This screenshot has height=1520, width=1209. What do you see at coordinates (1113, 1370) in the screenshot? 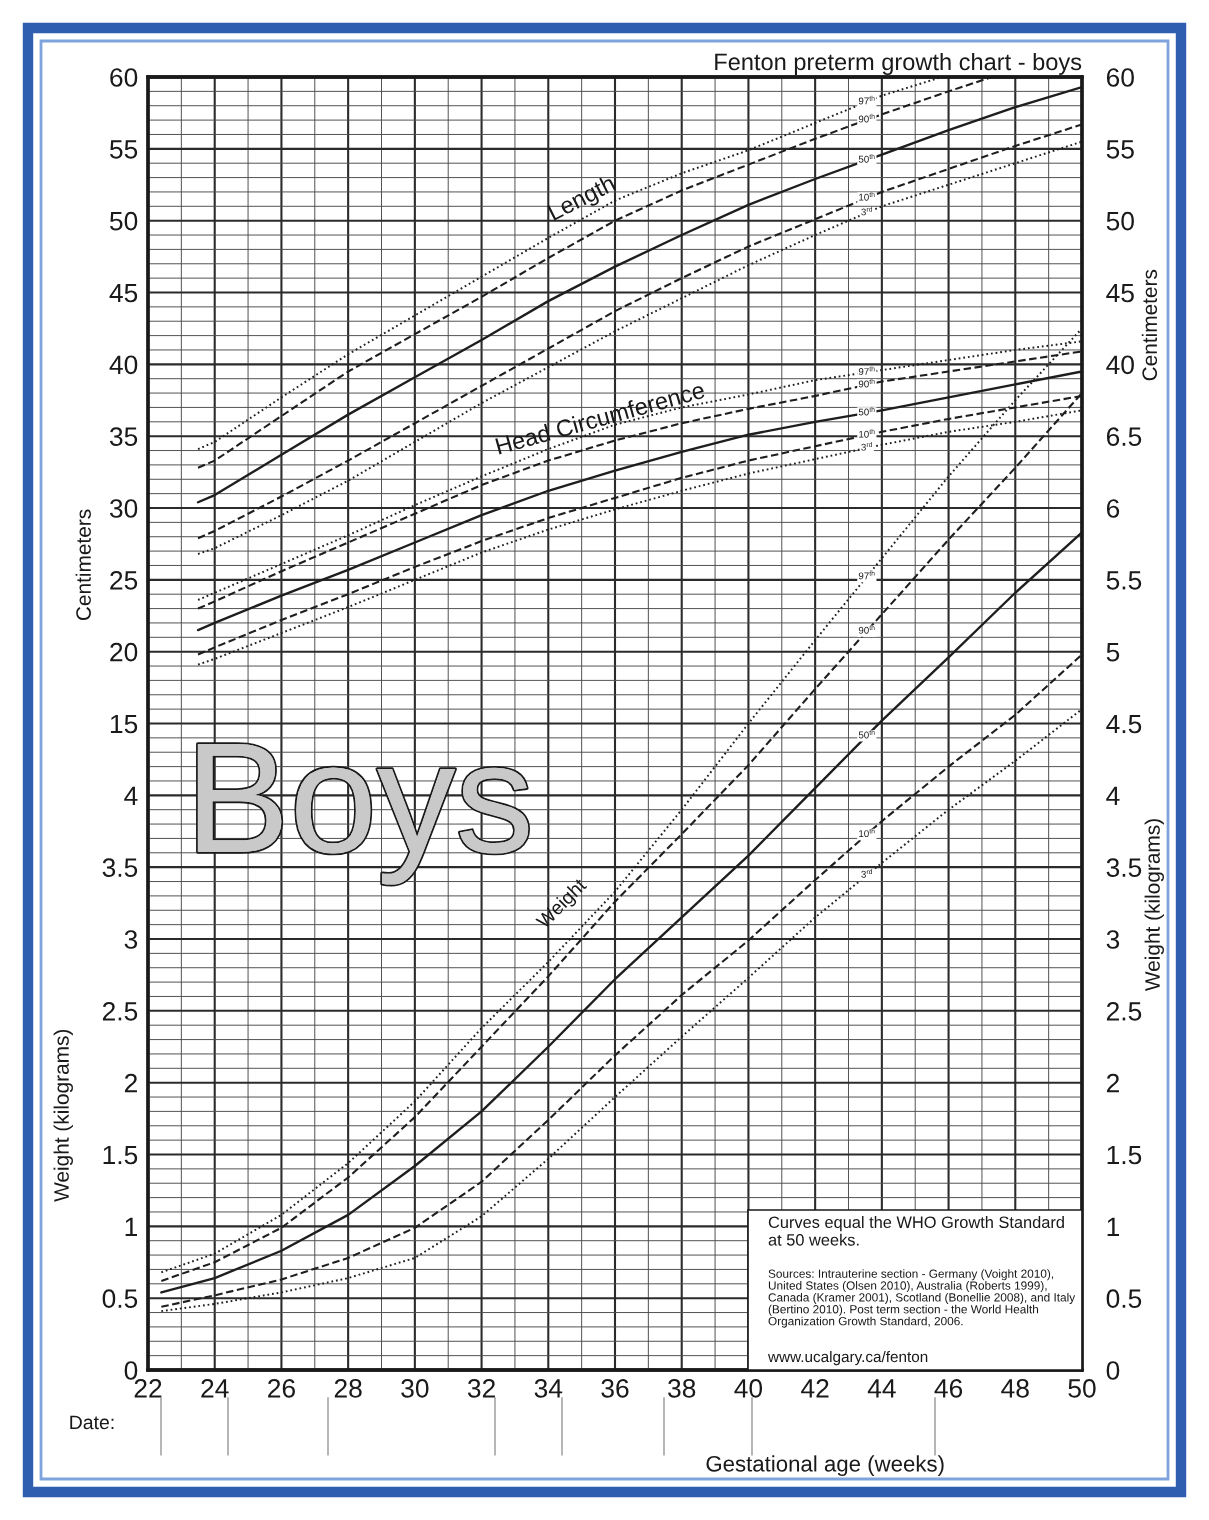
I see `y2-tick-label: 0` at bounding box center [1113, 1370].